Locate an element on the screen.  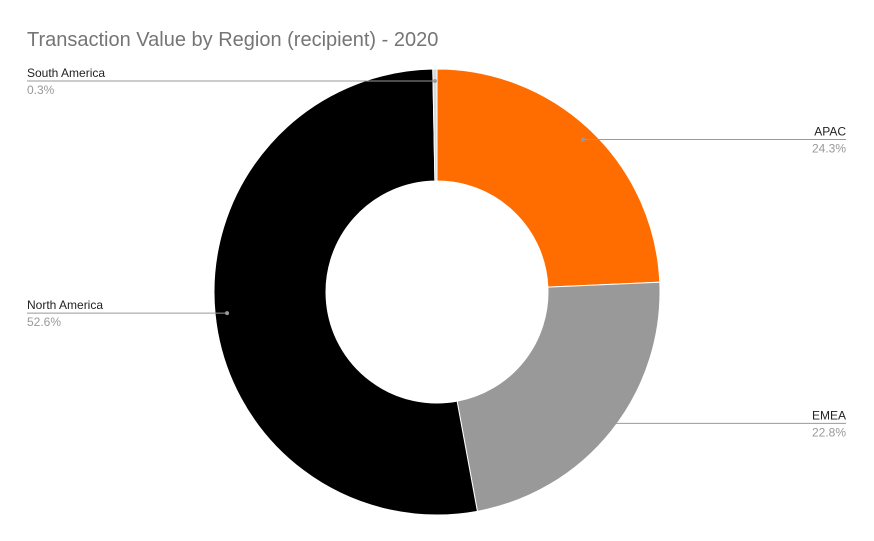
slice-label: APAC is located at coordinates (830, 132).